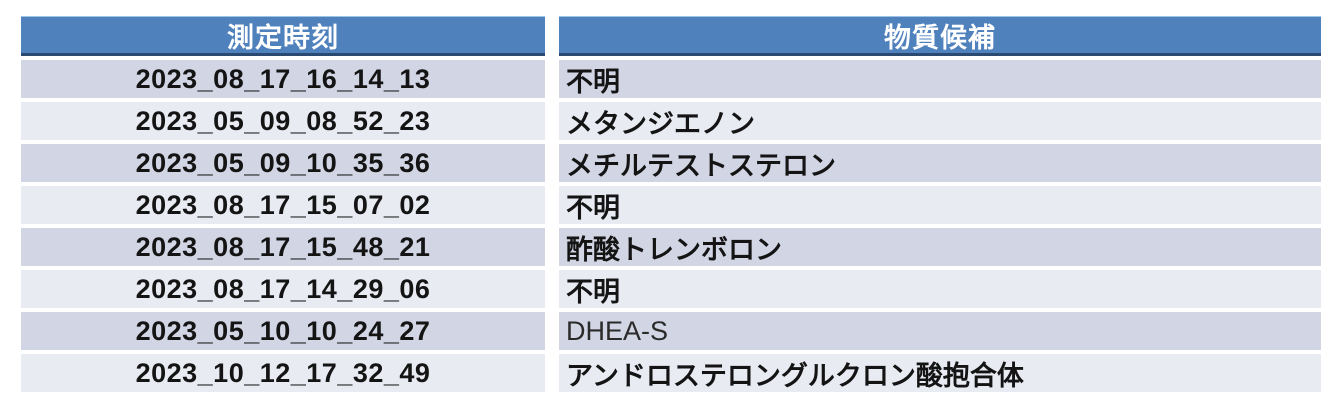 The width and height of the screenshot is (1344, 416). What do you see at coordinates (940, 331) in the screenshot?
I see `substance-candidate-value: DHEA-S` at bounding box center [940, 331].